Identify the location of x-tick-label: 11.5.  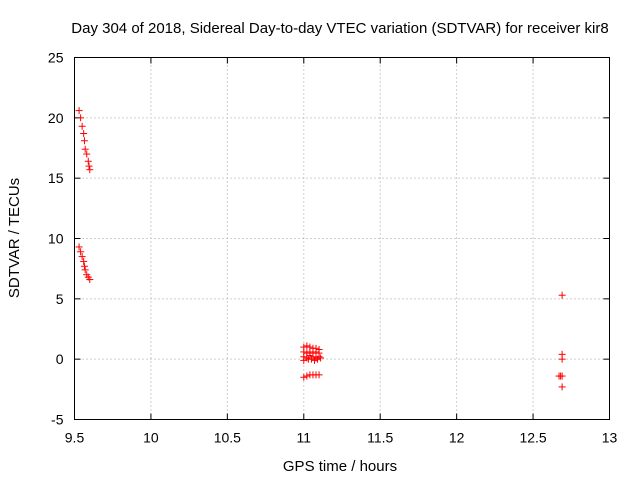
(380, 438).